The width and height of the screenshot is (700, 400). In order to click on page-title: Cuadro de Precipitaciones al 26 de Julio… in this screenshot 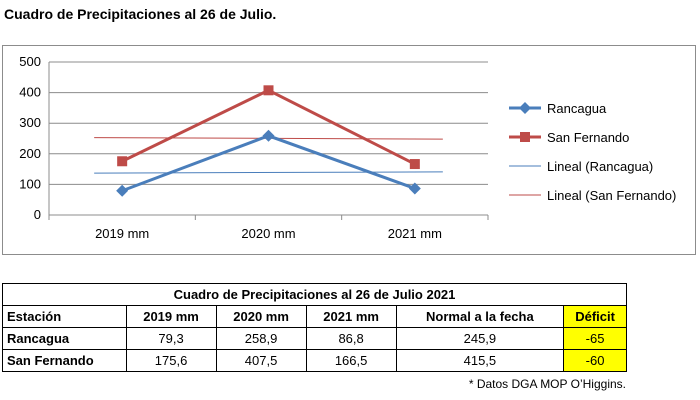, I will do `click(140, 14)`.